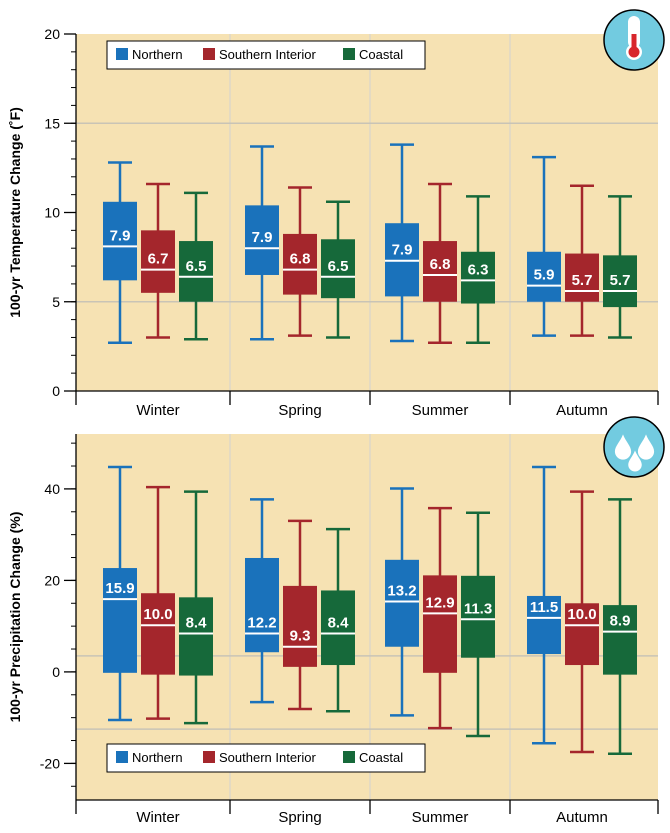 This screenshot has height=833, width=670. I want to click on data-label: 15.9, so click(119, 588).